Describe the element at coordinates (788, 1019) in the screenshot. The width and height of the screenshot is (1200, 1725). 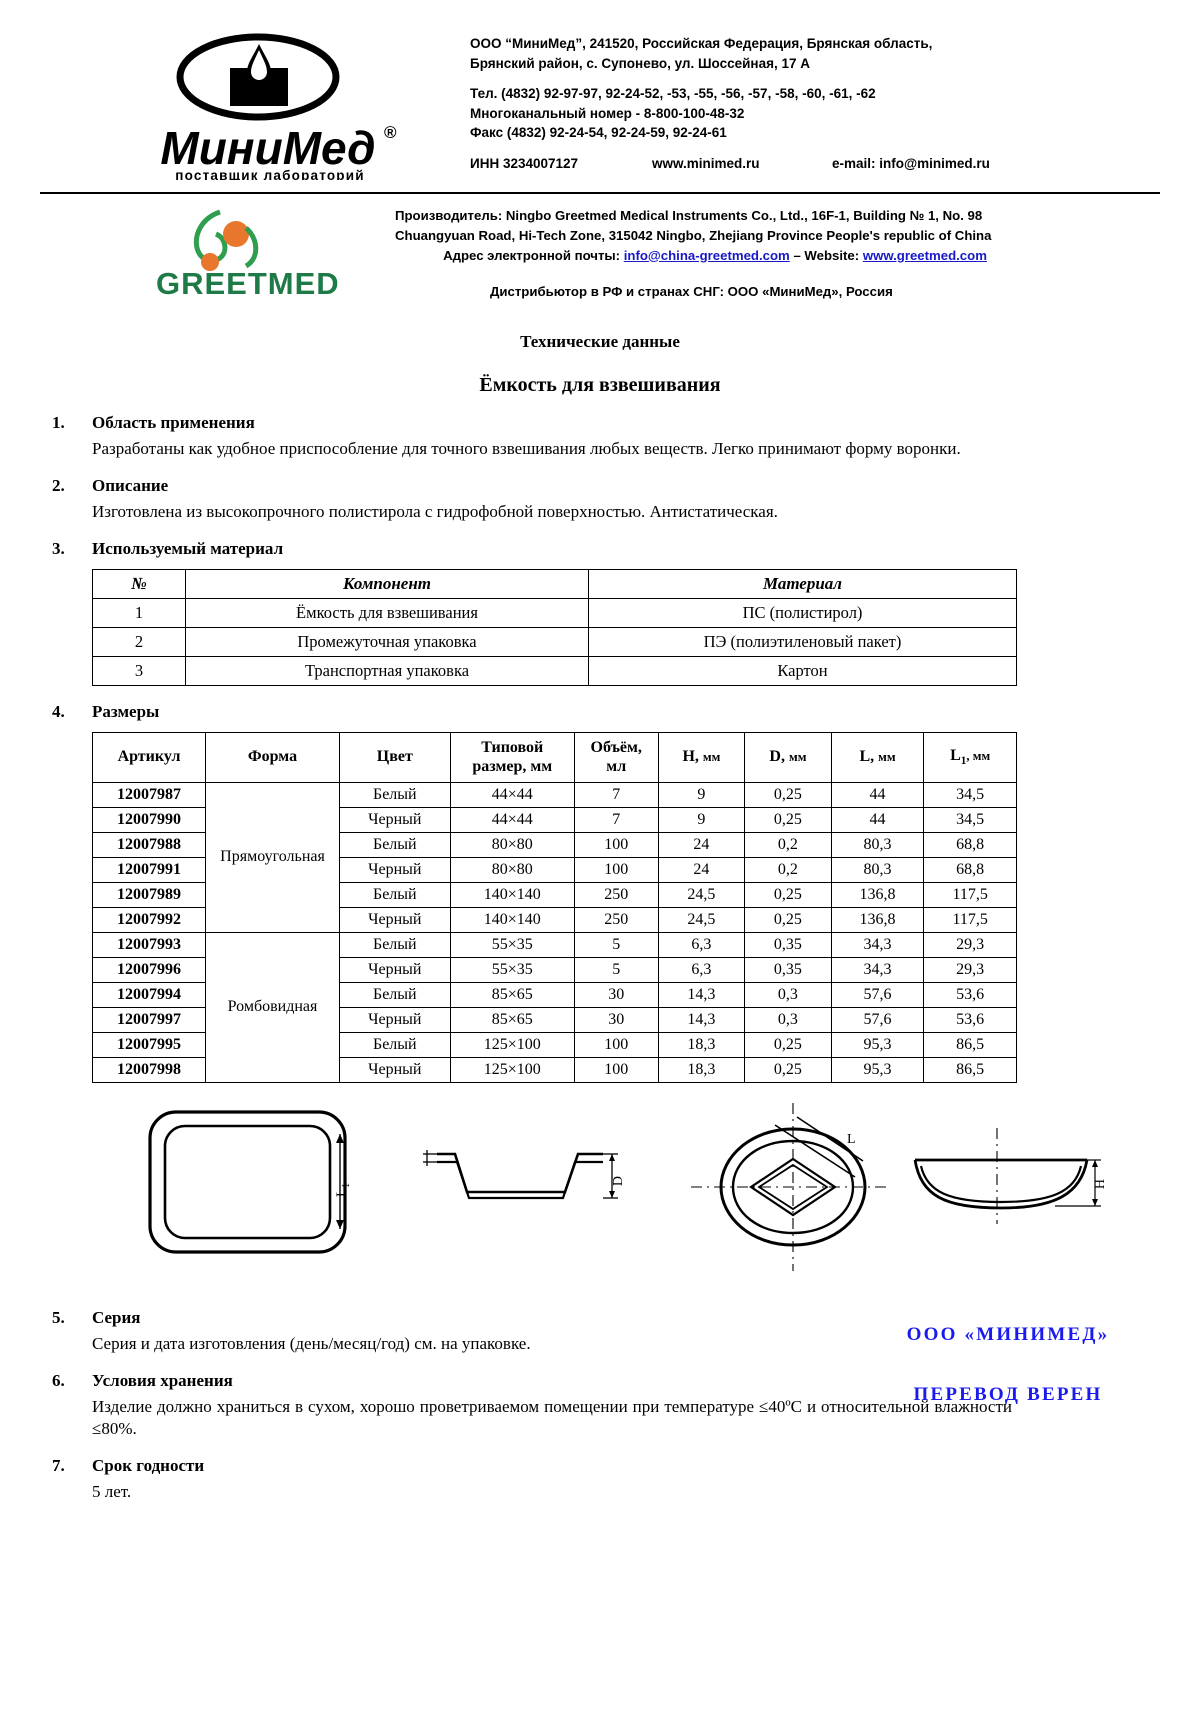
I see `dim-d: 0,3` at that location.